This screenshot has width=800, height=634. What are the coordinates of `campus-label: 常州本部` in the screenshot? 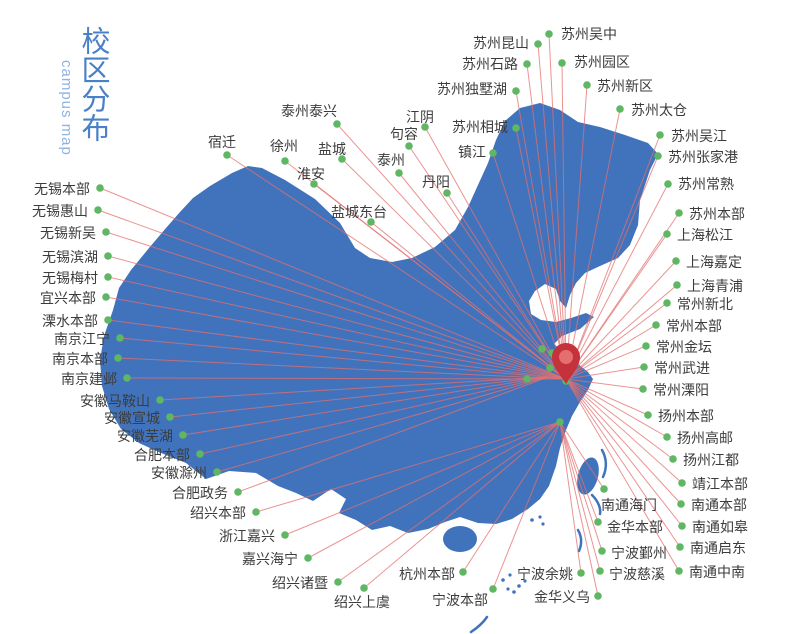 It's located at (694, 326).